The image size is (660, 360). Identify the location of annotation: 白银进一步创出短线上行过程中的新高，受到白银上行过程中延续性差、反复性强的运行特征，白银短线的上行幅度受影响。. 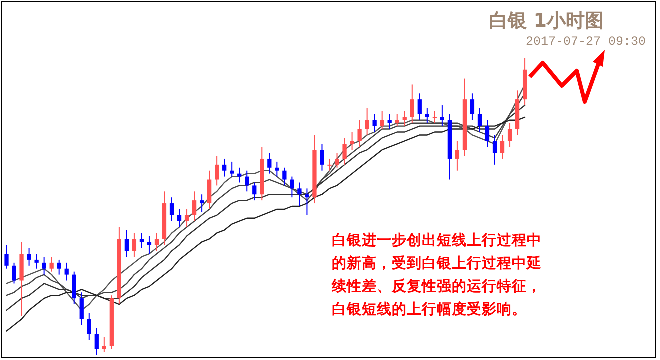
(436, 275).